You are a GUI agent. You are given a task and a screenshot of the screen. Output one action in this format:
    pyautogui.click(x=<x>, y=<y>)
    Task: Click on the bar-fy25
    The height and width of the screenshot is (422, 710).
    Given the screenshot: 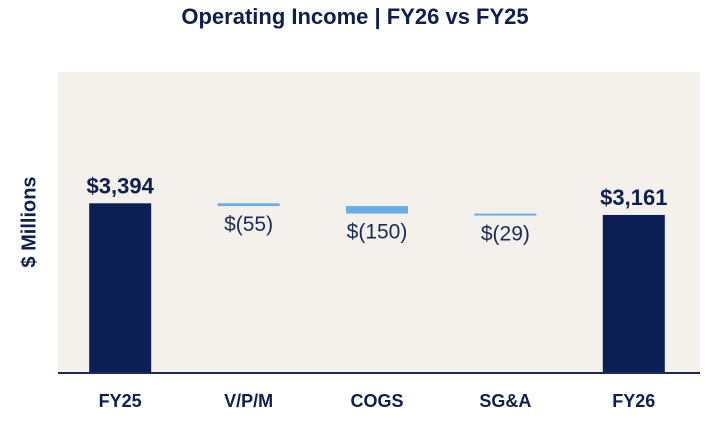 What is the action you would take?
    pyautogui.click(x=120, y=288)
    